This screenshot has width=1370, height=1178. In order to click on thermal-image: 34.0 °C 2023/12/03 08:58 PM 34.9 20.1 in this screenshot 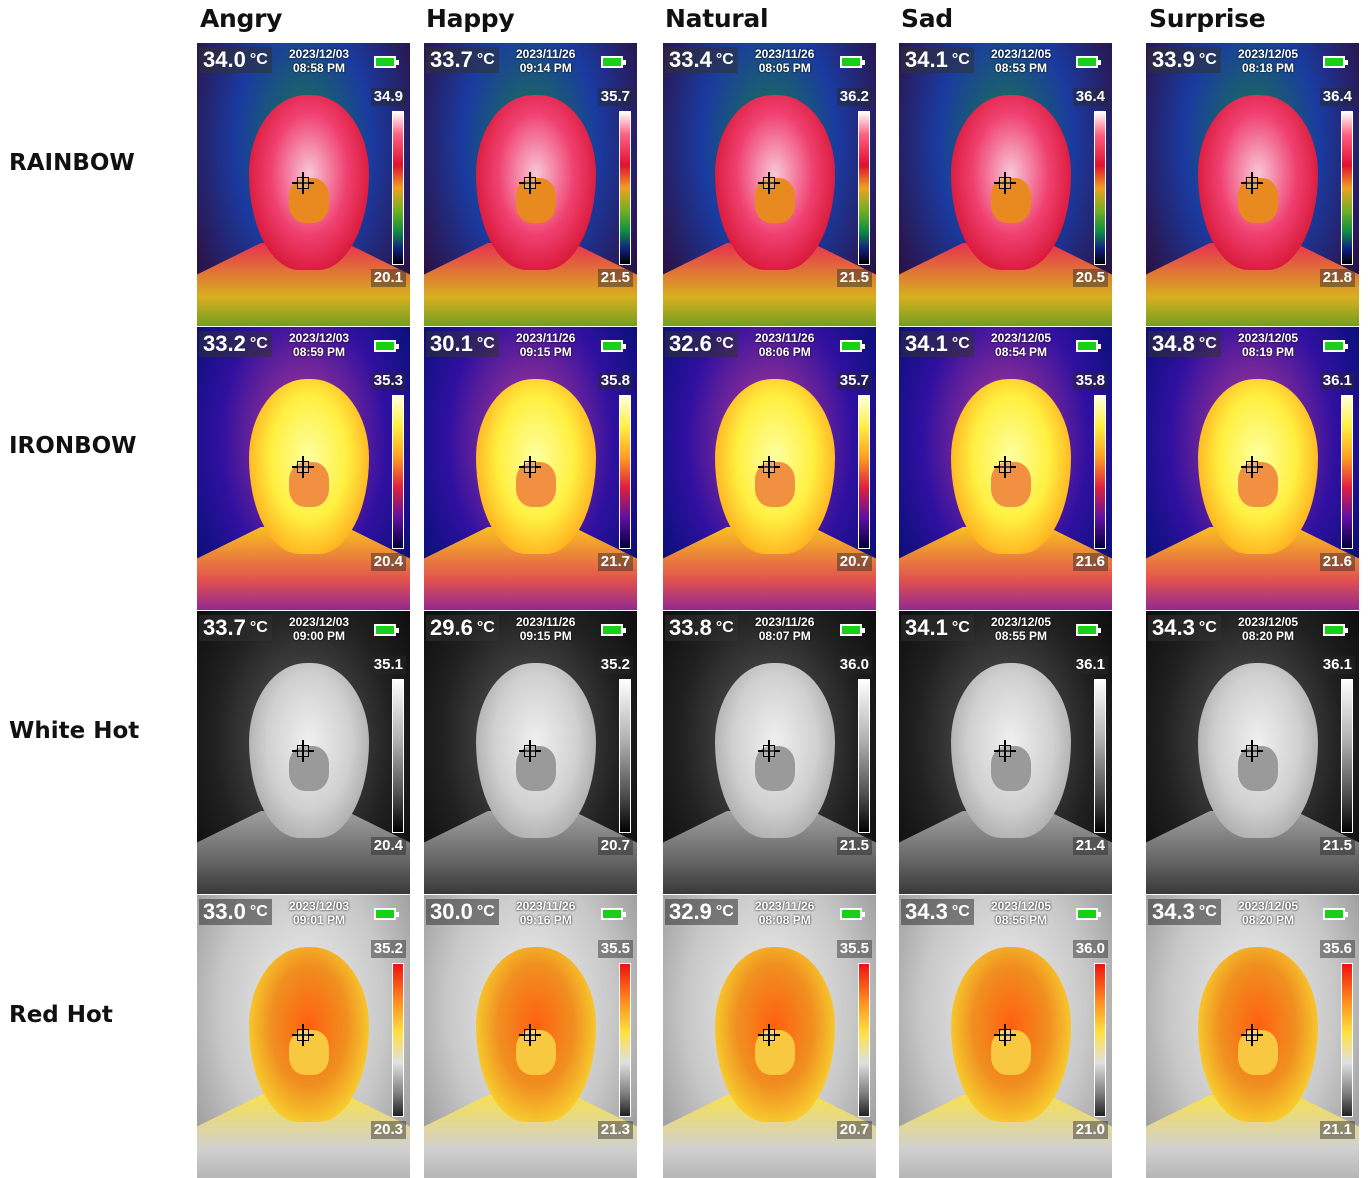, I will do `click(303, 184)`.